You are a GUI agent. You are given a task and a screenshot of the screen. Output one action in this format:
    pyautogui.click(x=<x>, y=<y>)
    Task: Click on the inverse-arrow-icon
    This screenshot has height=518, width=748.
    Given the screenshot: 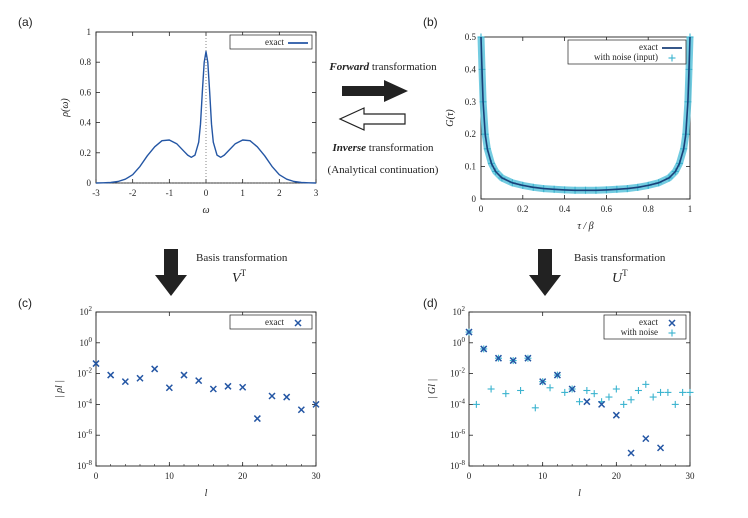 What is the action you would take?
    pyautogui.click(x=372, y=119)
    